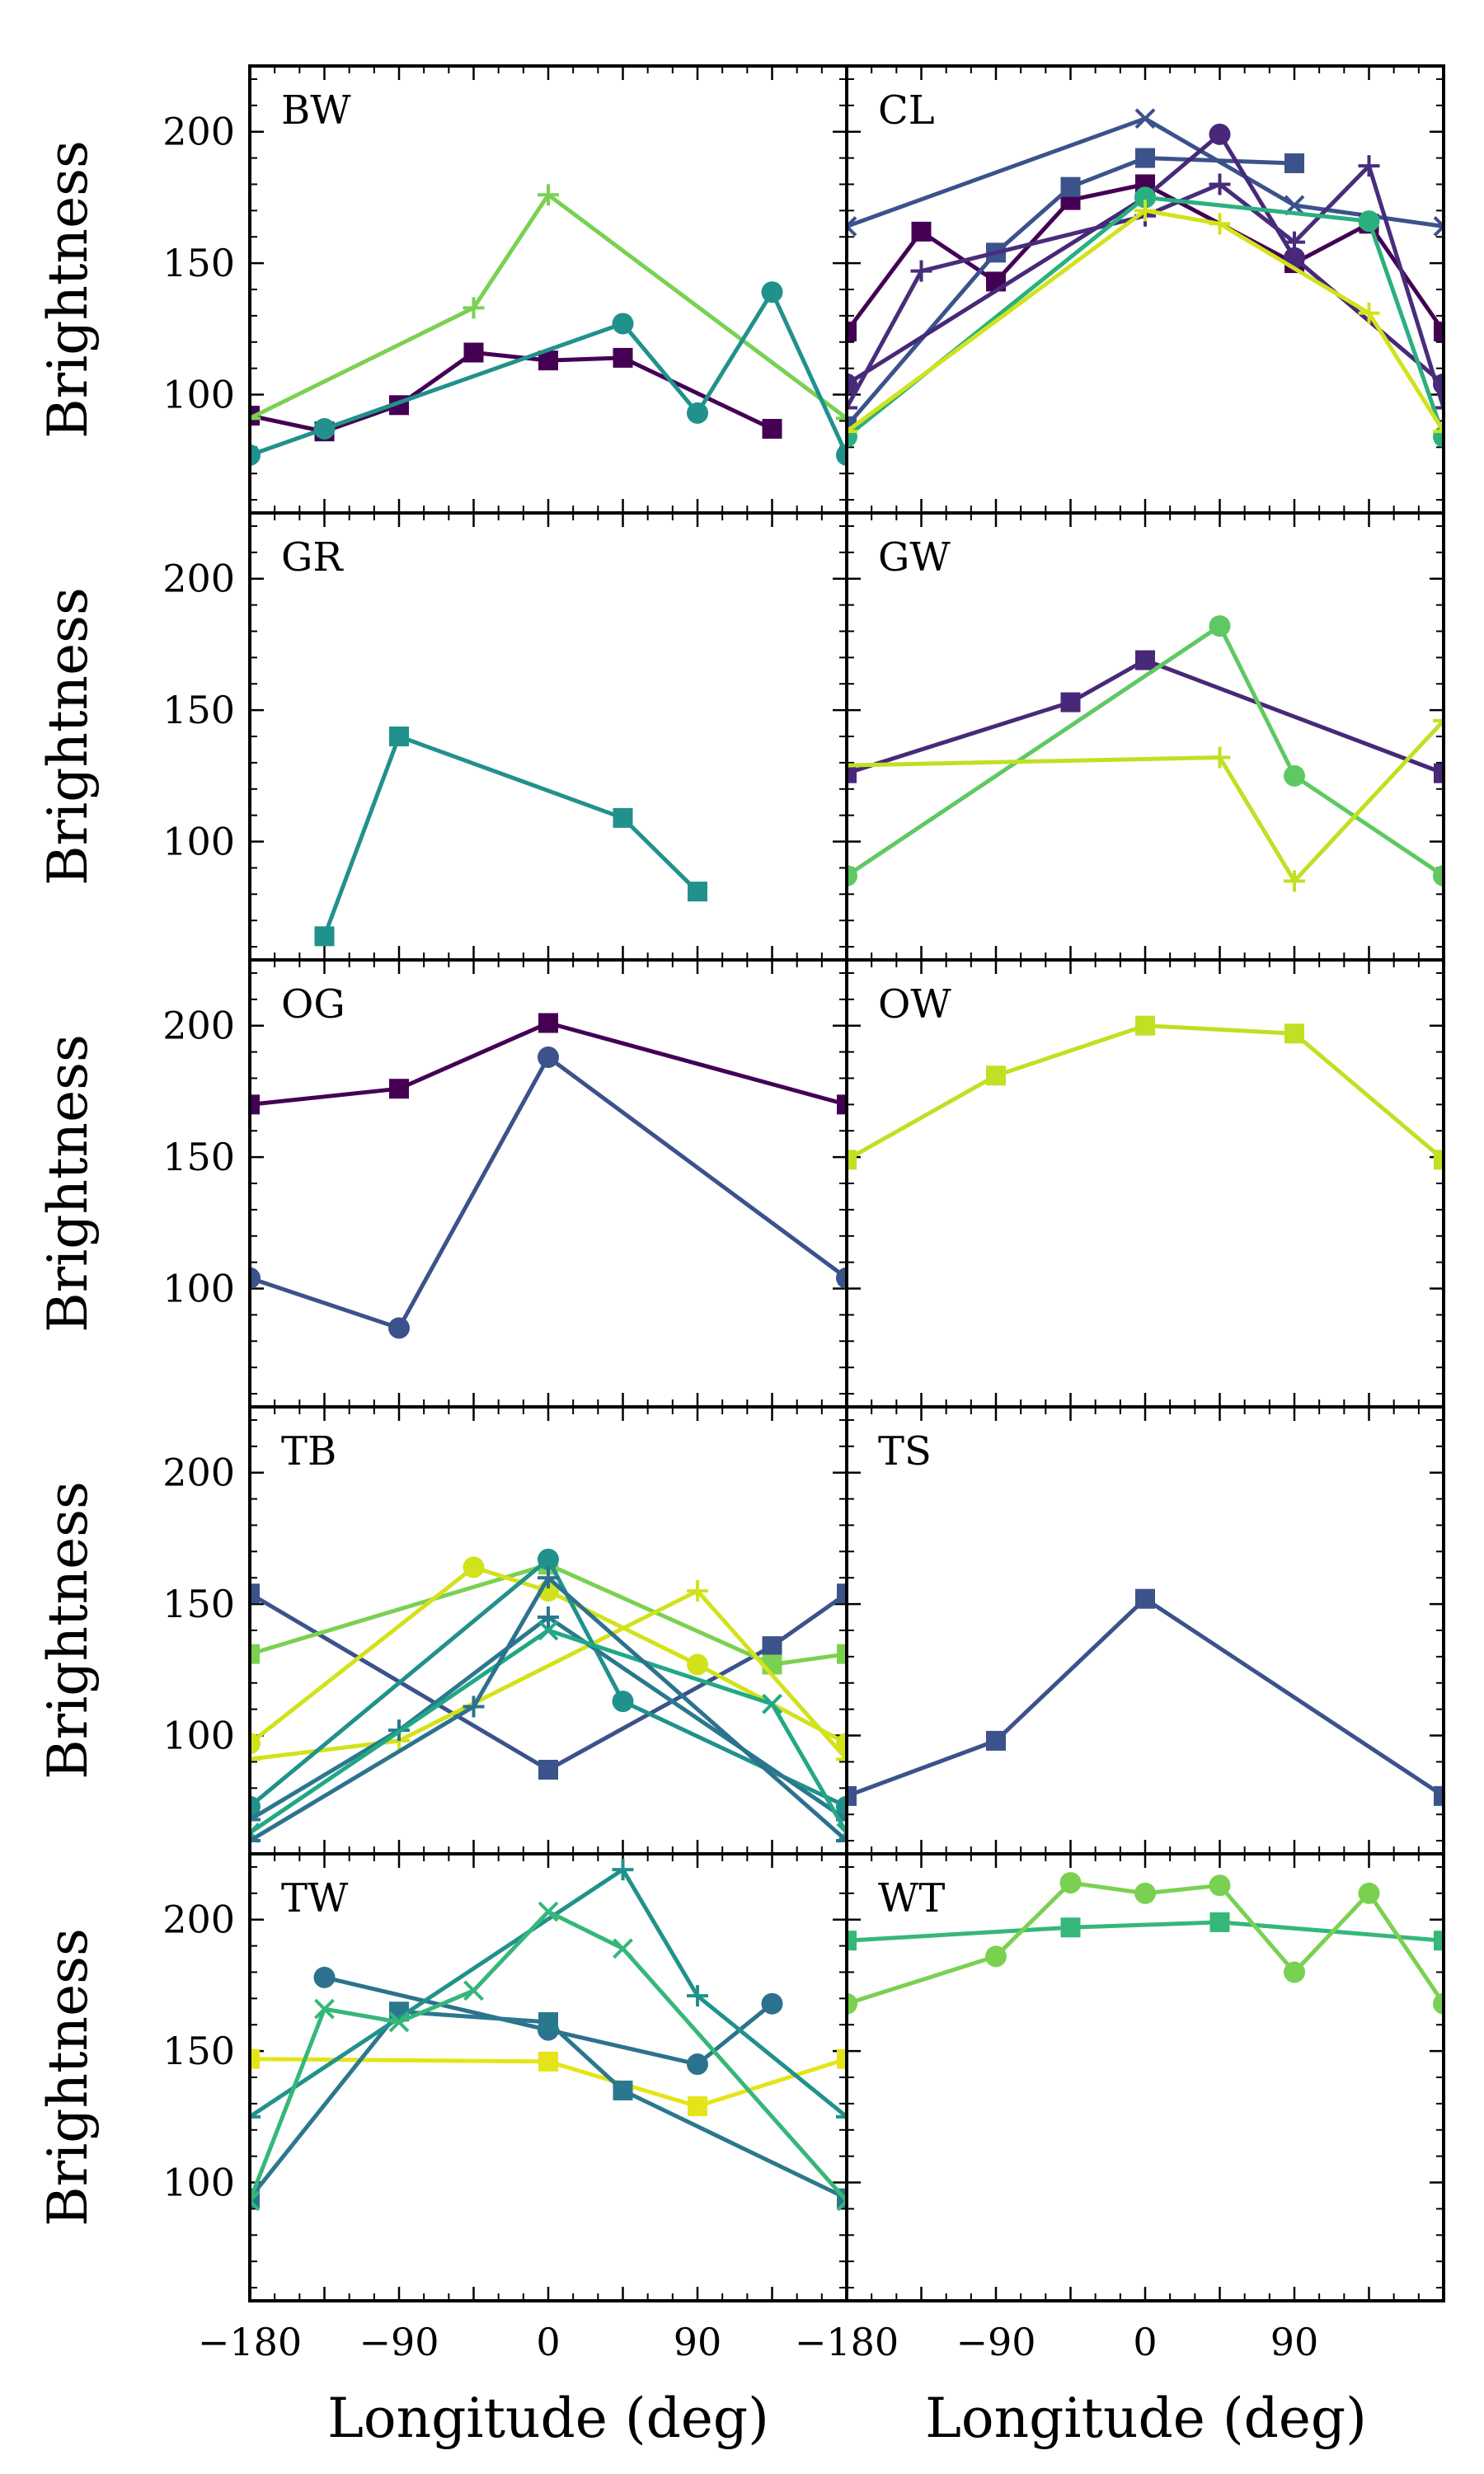 The height and width of the screenshot is (2474, 1484). What do you see at coordinates (914, 557) in the screenshot?
I see `panel-label: GW` at bounding box center [914, 557].